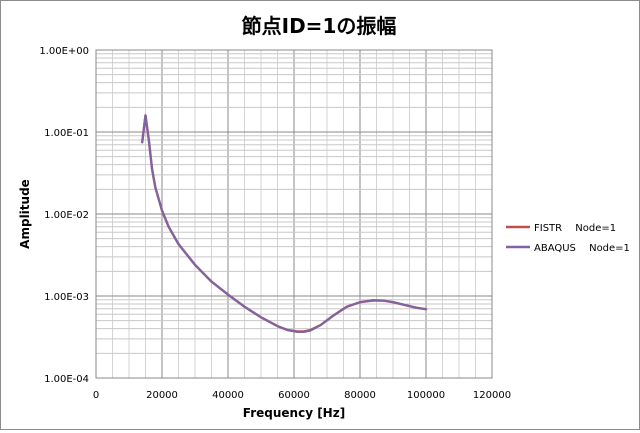  Describe the element at coordinates (162, 395) in the screenshot. I see `x-tick-label: 20000` at that location.